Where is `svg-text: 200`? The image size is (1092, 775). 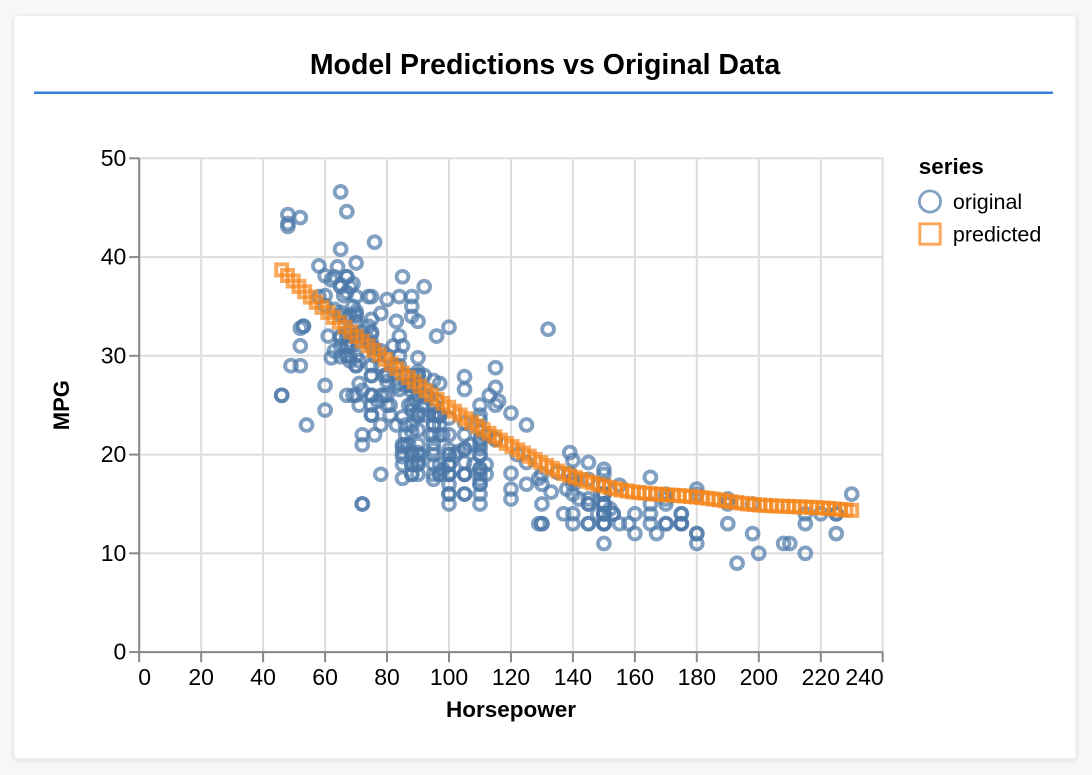
svg-text: 200 is located at coordinates (759, 677).